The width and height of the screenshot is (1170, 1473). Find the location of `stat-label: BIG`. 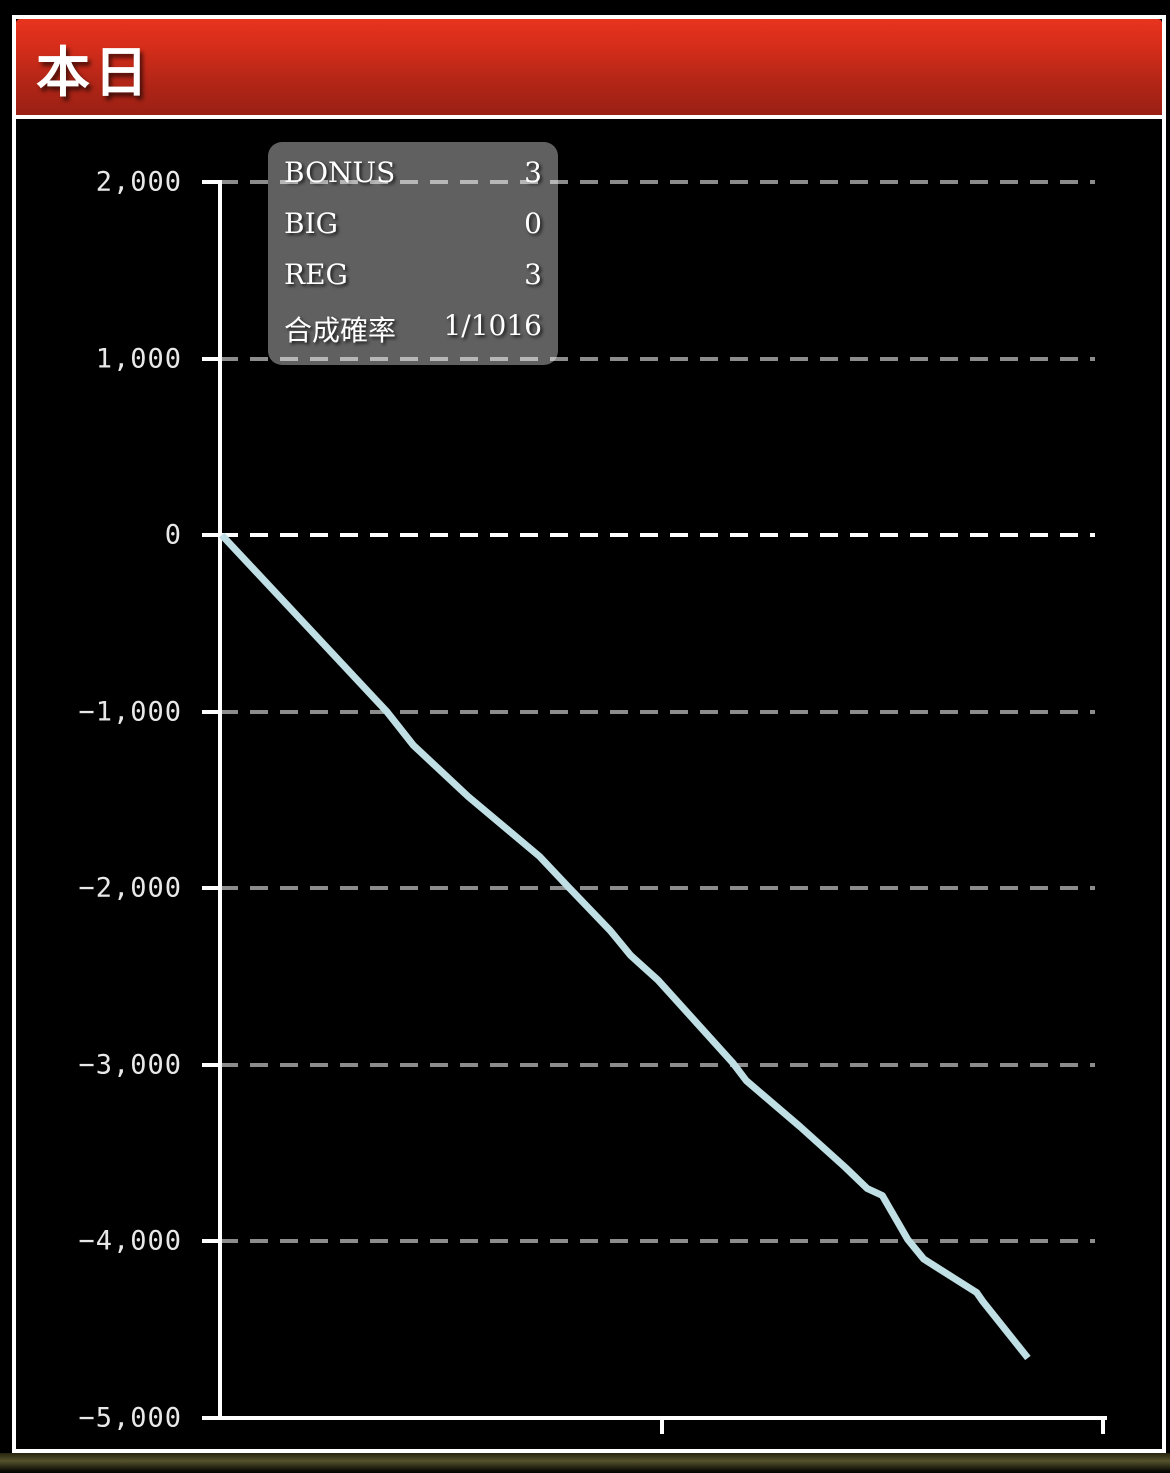

stat-label: BIG is located at coordinates (311, 223).